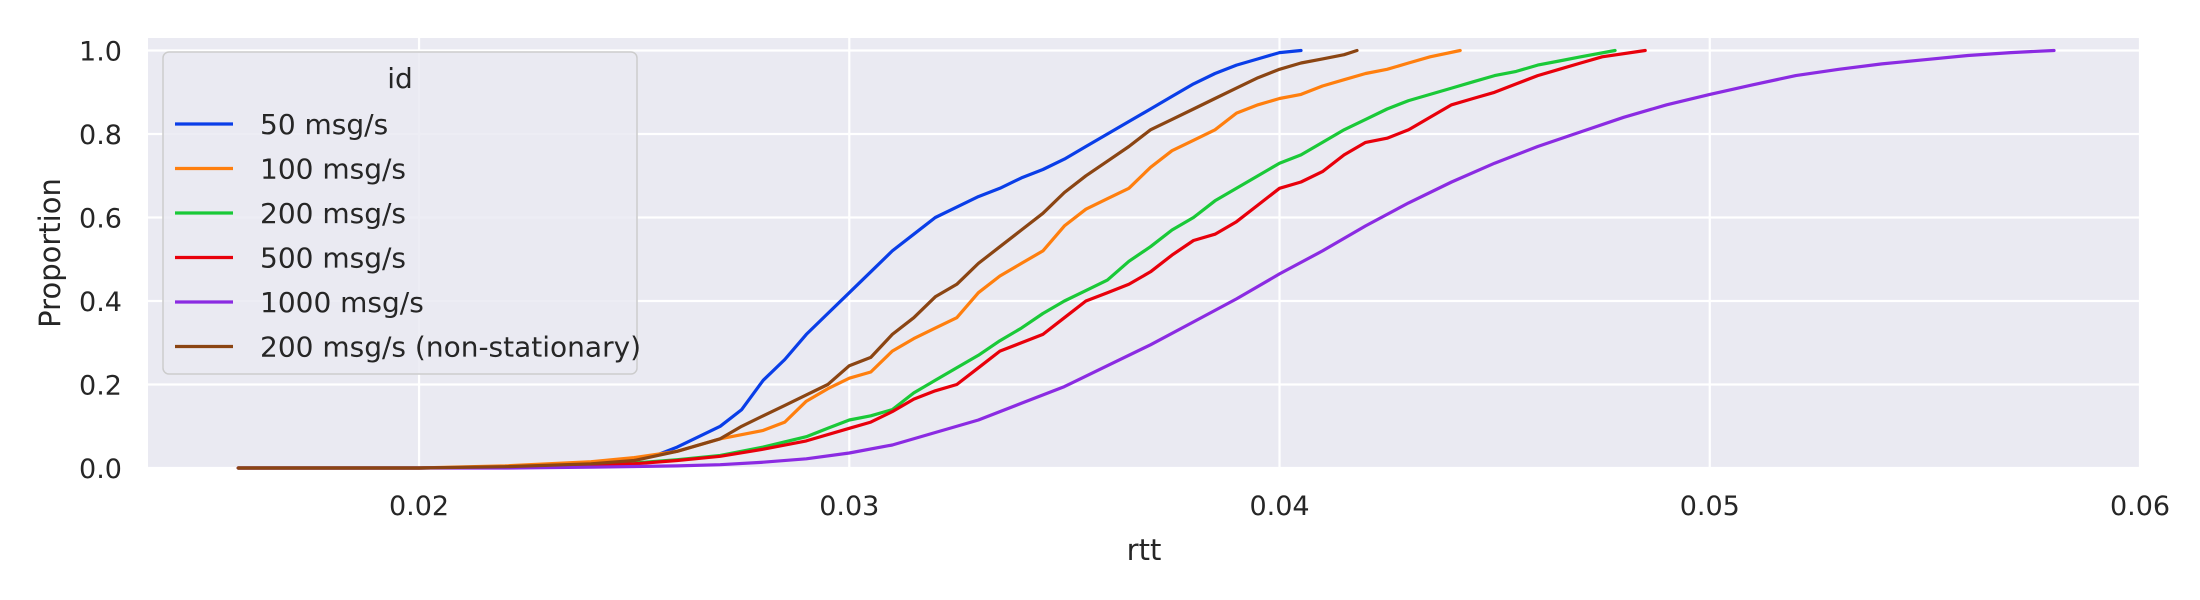  I want to click on y-tick-label: 1.0, so click(100, 52).